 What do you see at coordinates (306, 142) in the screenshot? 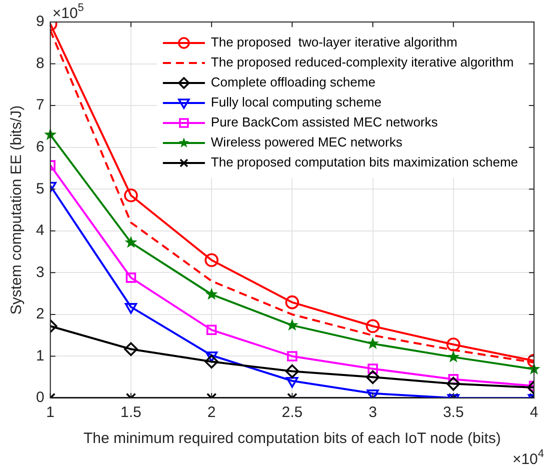
I see `legend-label: Wireless powered MEC networks` at bounding box center [306, 142].